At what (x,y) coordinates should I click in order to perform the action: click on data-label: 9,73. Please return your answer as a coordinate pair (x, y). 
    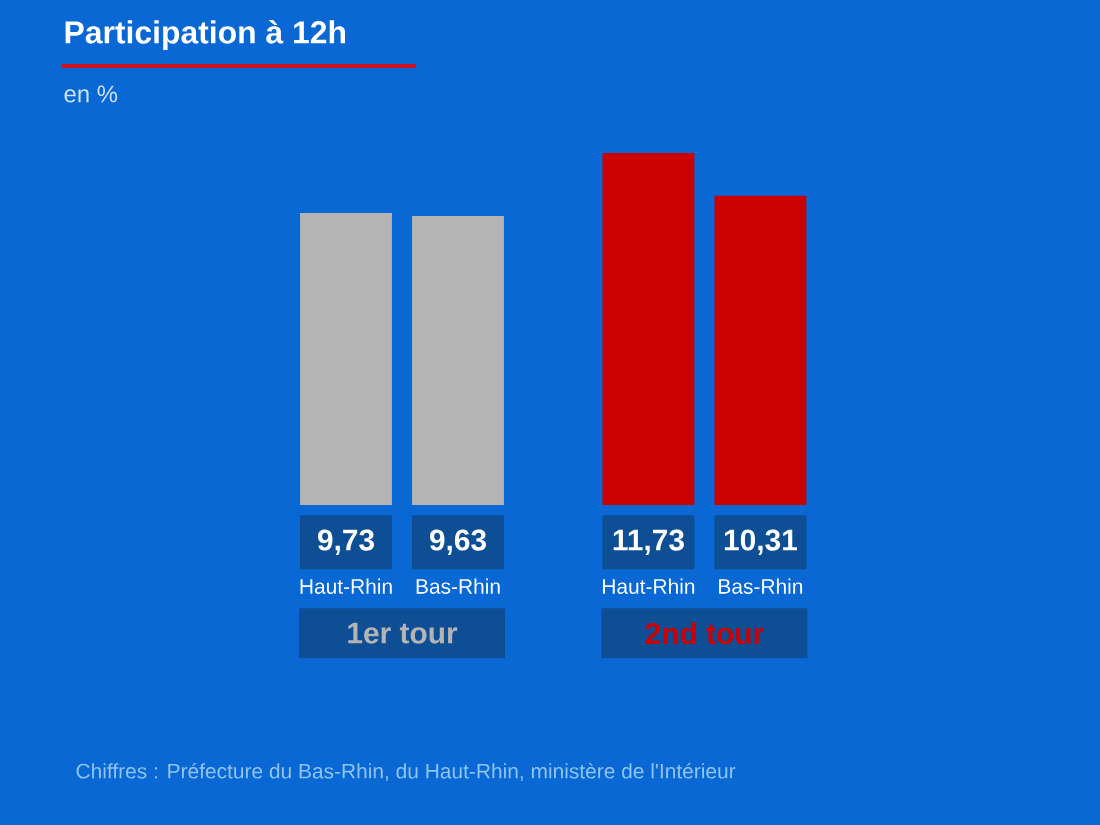
    Looking at the image, I should click on (346, 542).